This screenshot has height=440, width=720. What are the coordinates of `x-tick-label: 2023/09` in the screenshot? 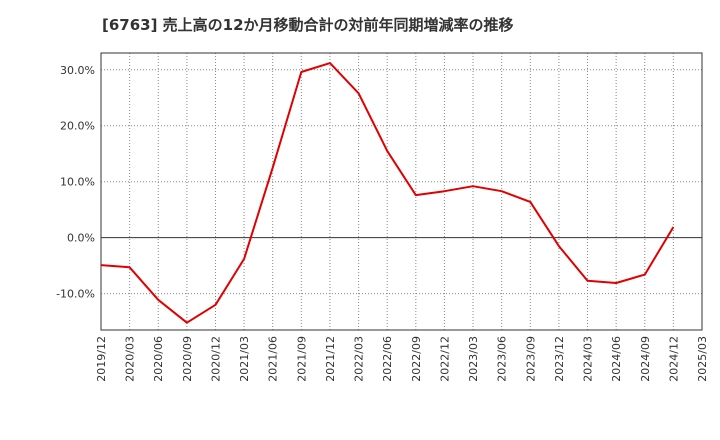 It's located at (530, 359).